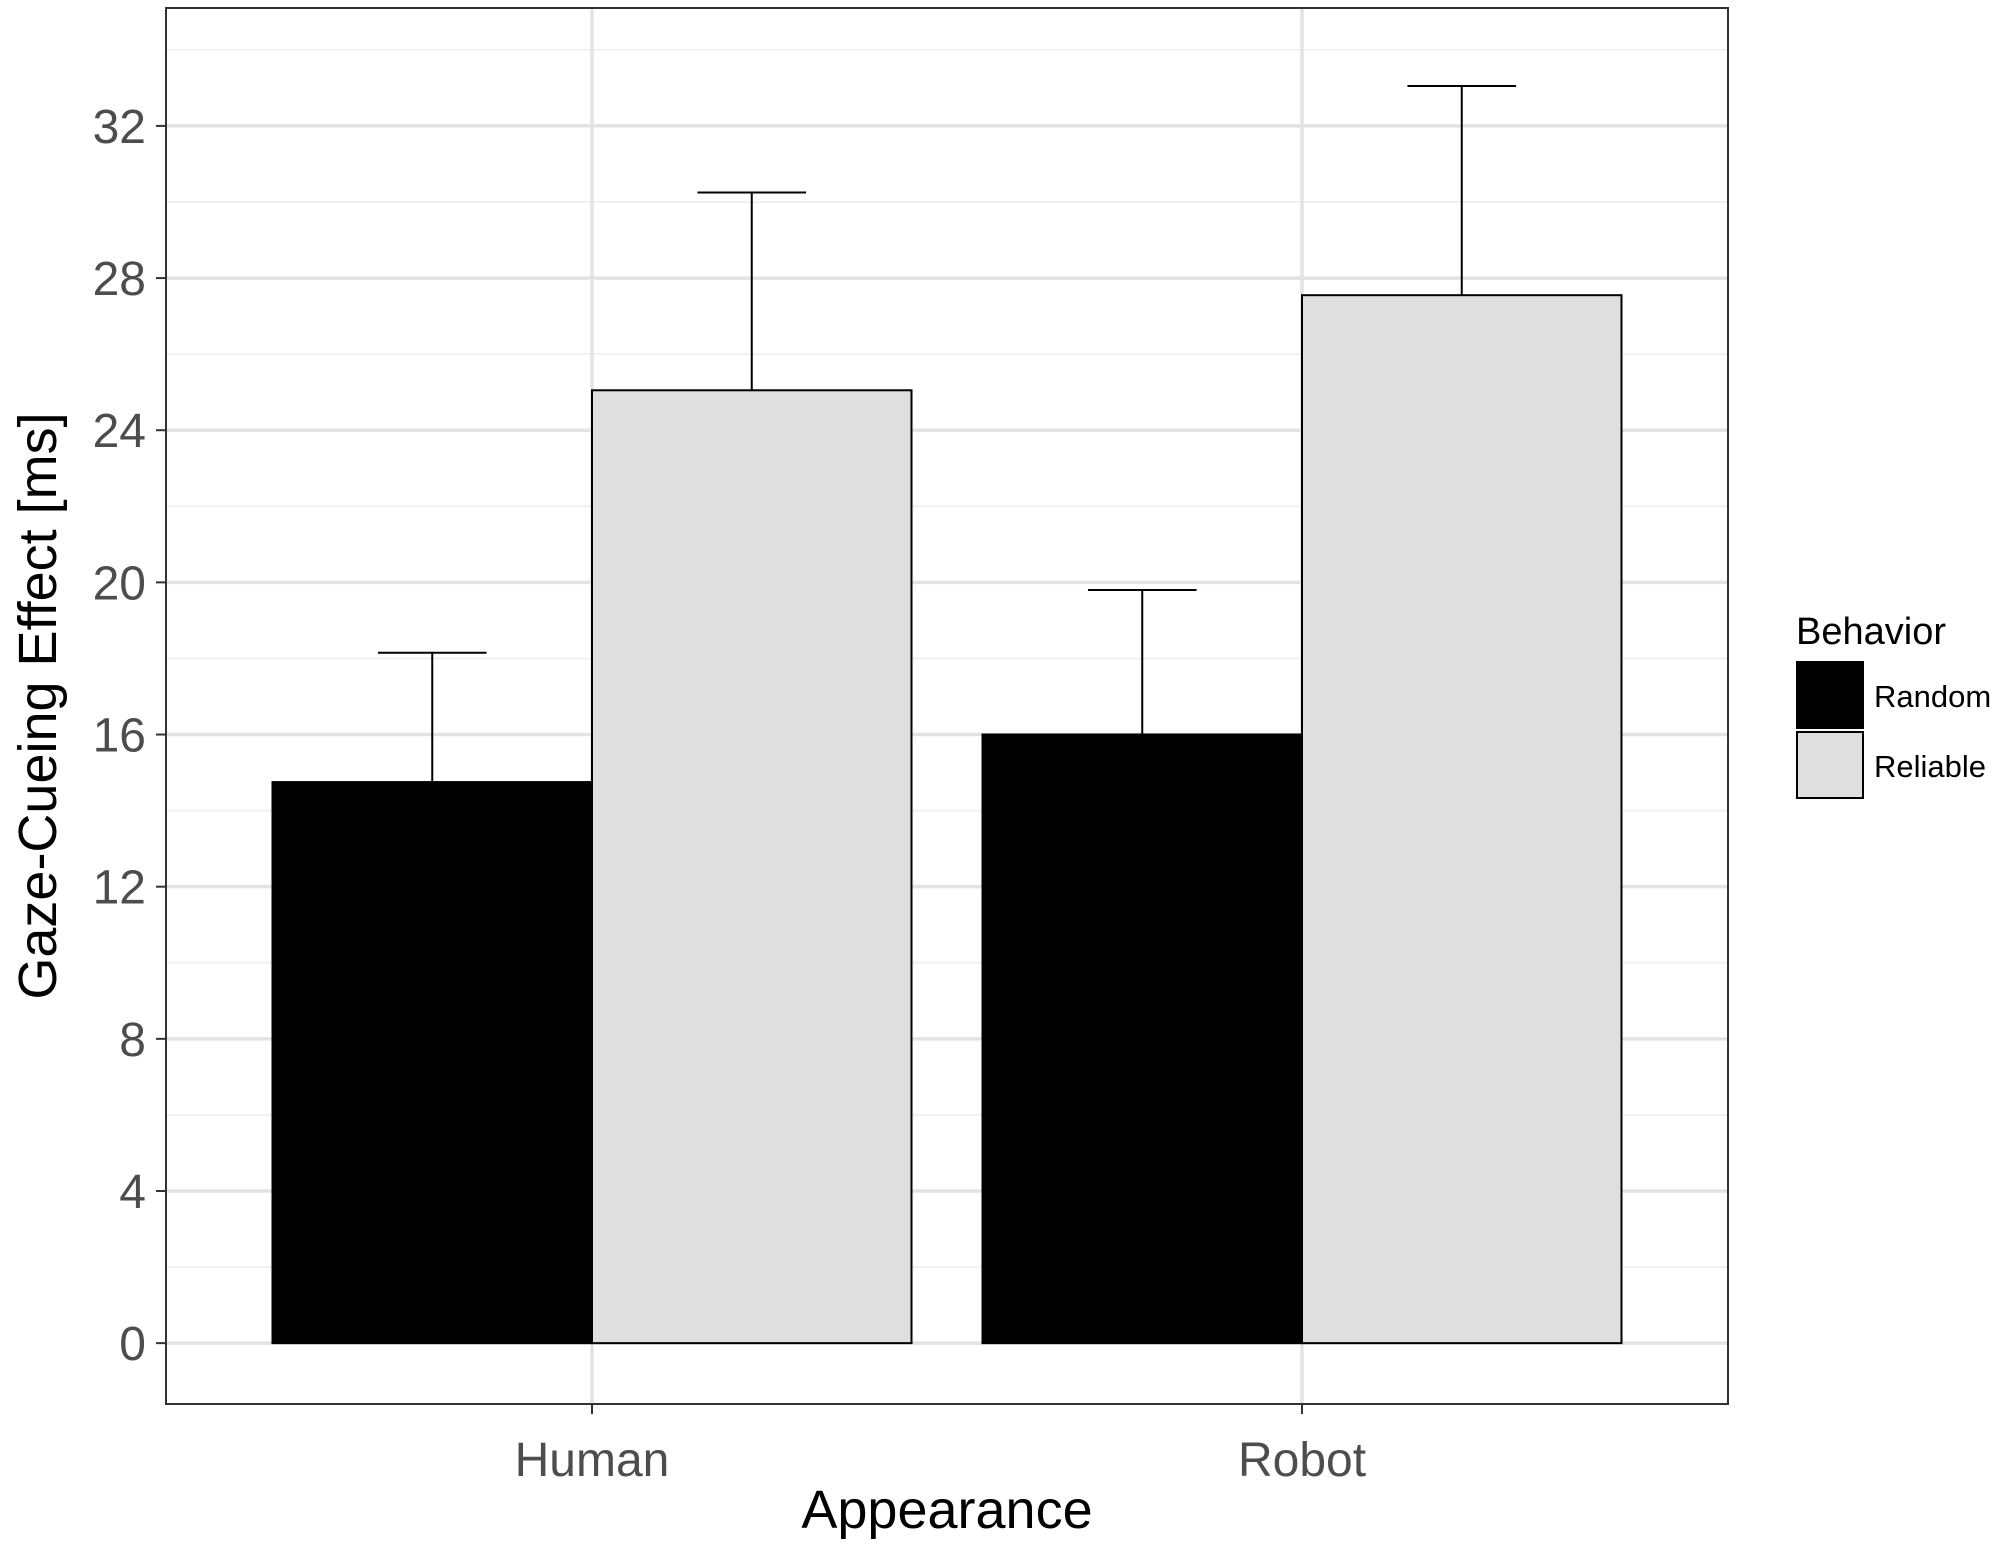  What do you see at coordinates (132, 1040) in the screenshot?
I see `y-tick-label: 8` at bounding box center [132, 1040].